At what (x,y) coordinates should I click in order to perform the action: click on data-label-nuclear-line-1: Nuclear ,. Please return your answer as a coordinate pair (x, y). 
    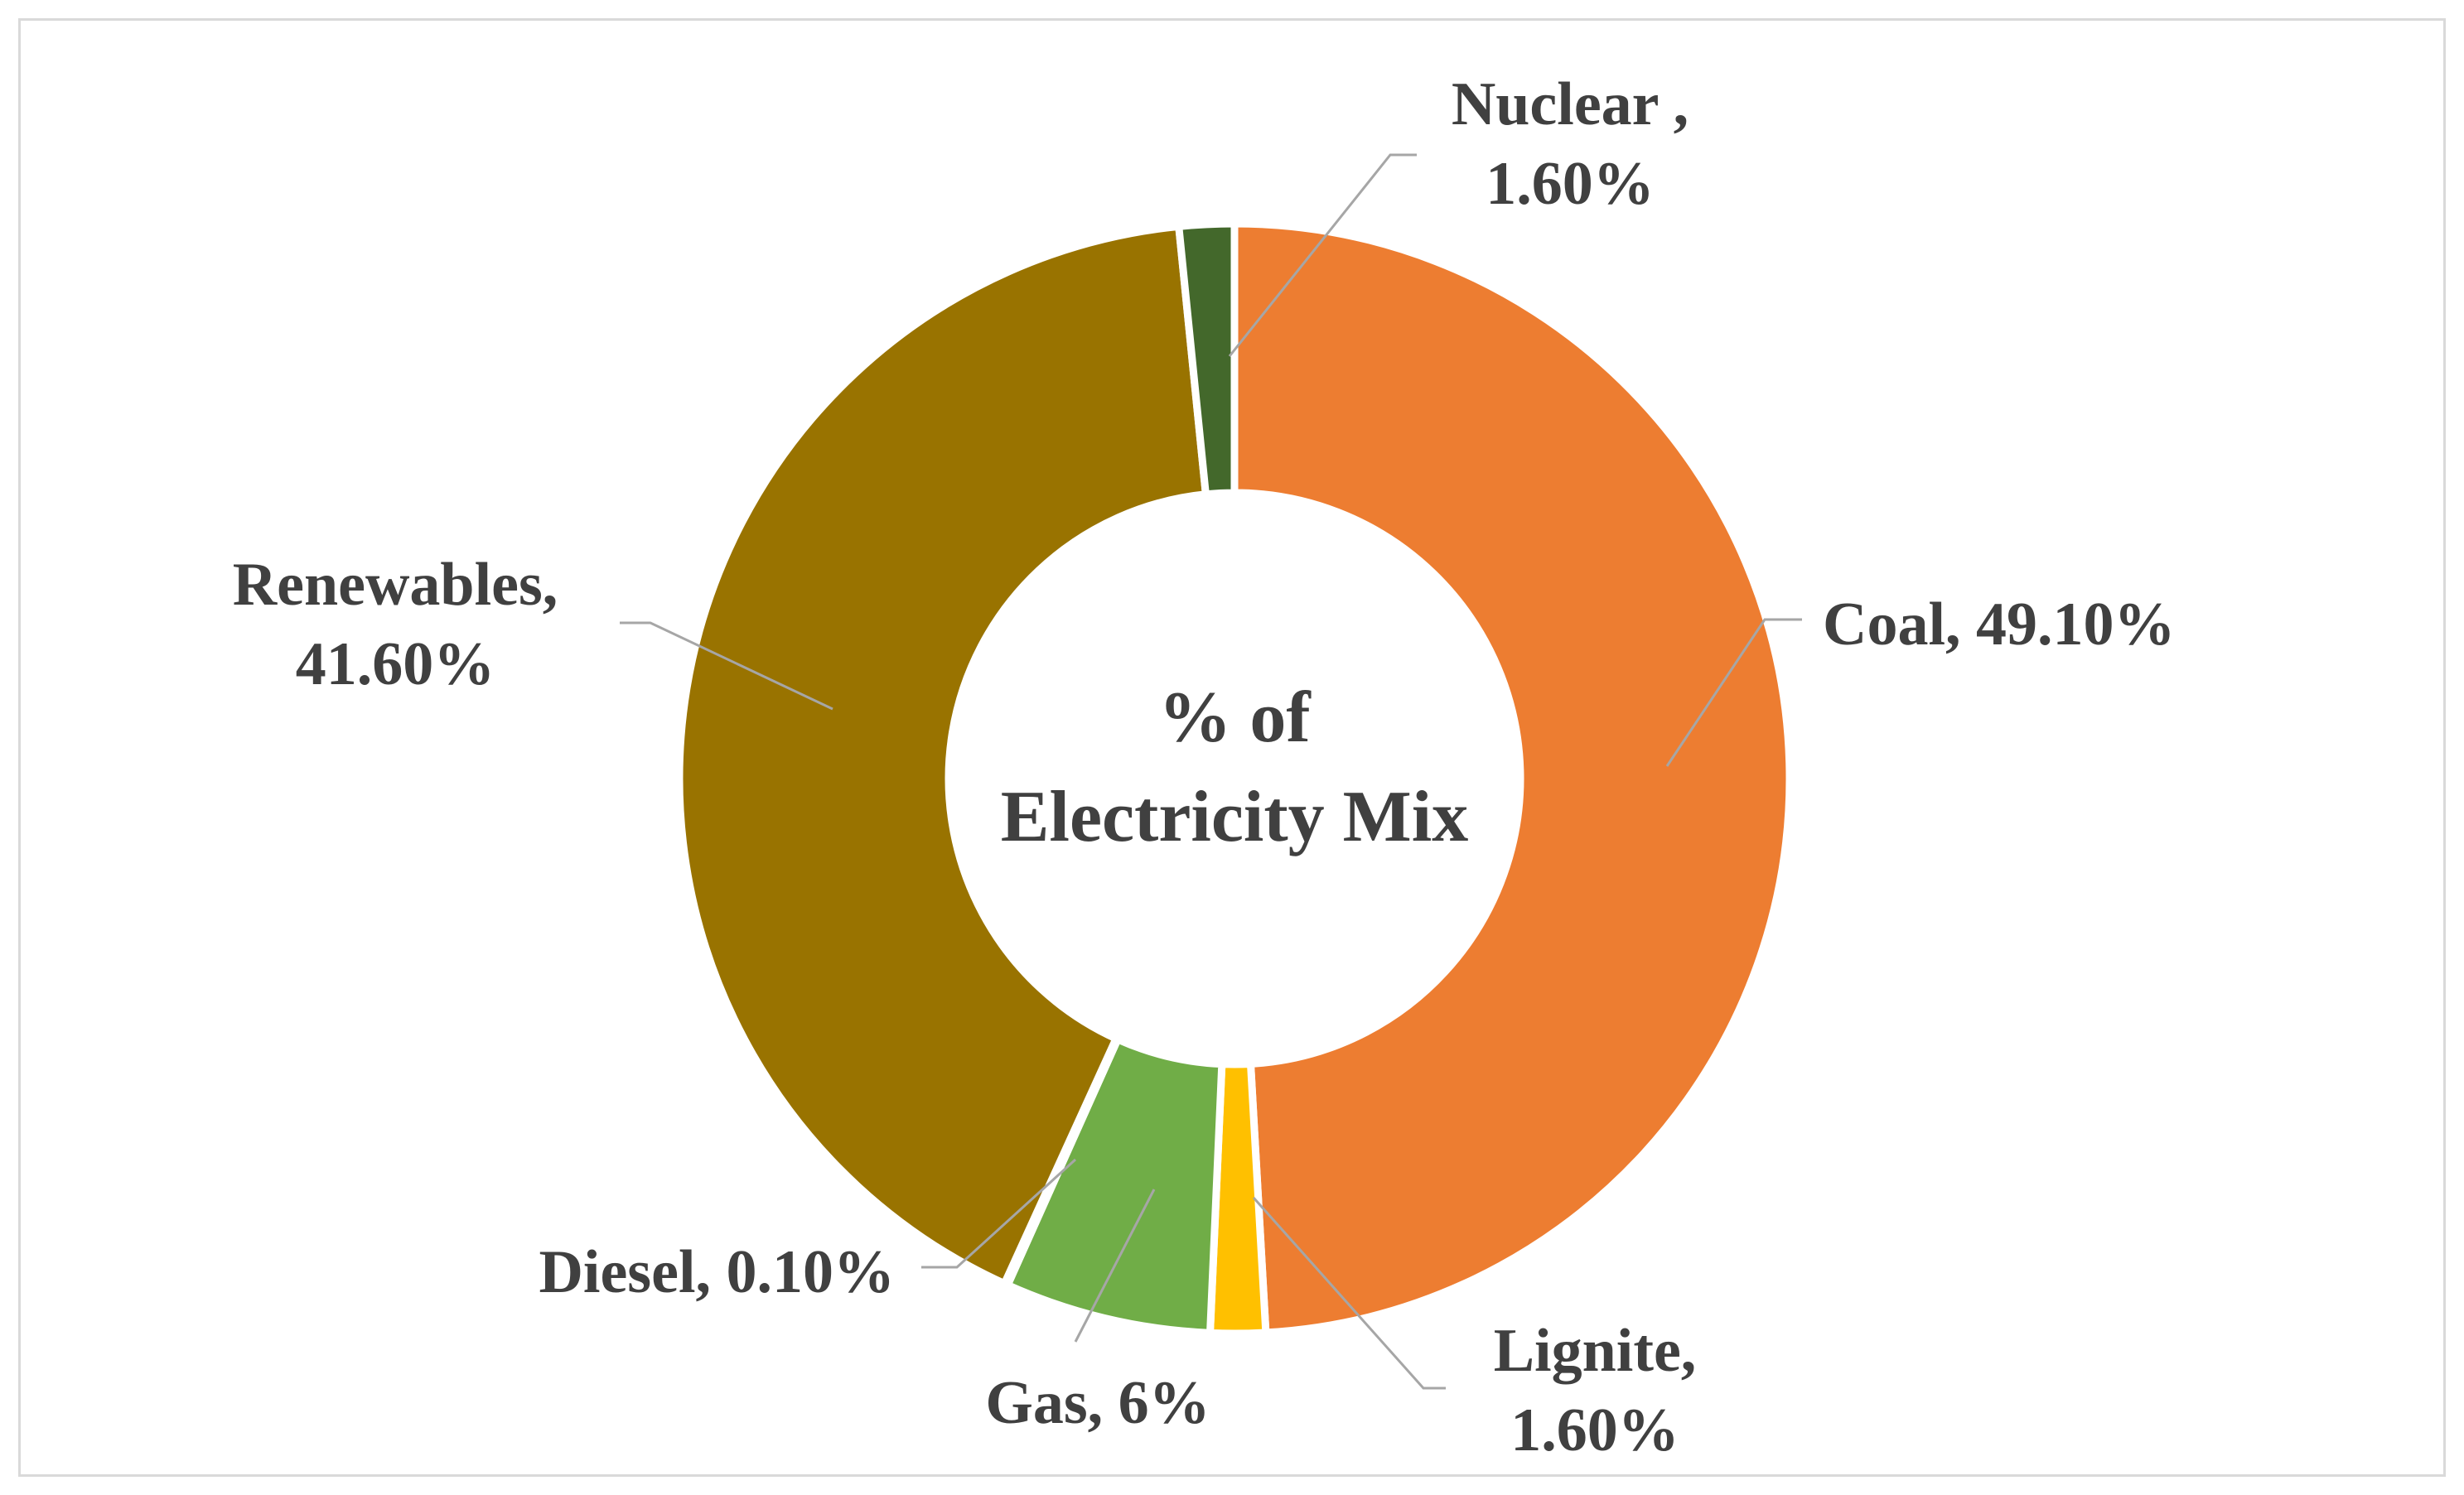
    Looking at the image, I should click on (1570, 104).